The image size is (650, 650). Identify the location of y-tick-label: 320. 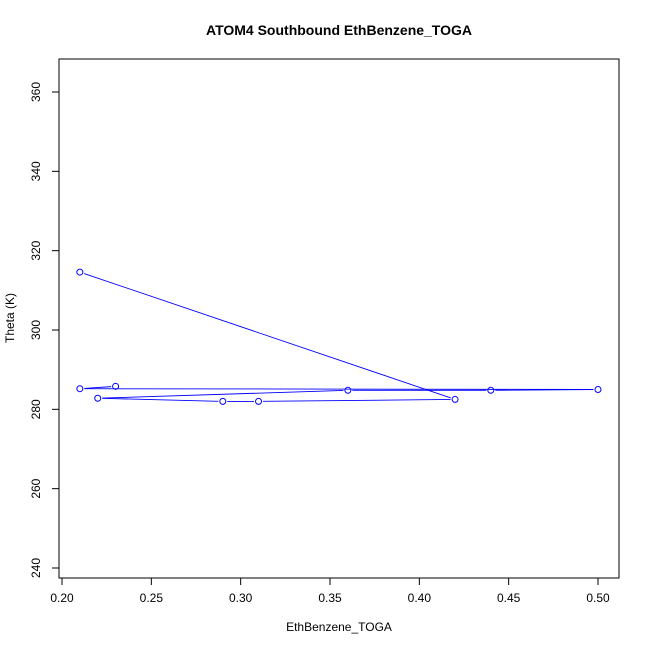
(36, 250).